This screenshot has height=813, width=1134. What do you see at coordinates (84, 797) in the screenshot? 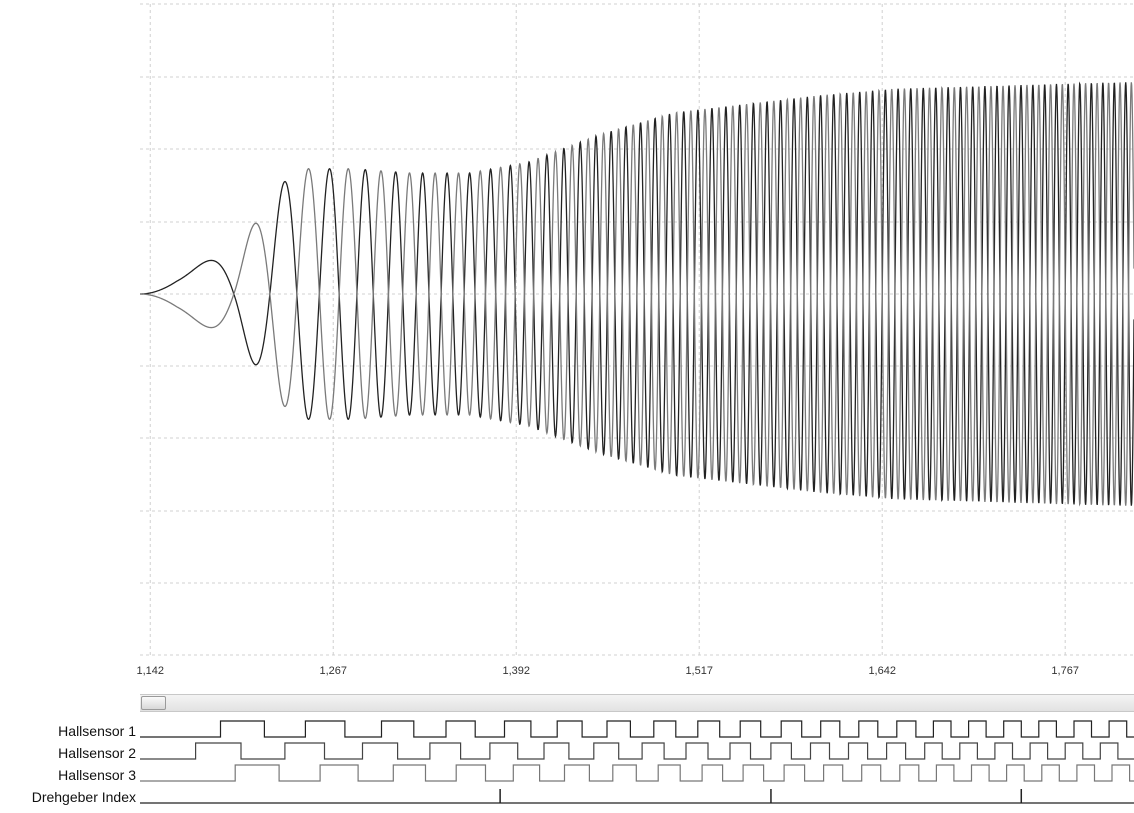
I see `channel-label-drehgeber-index: Drehgeber Index` at bounding box center [84, 797].